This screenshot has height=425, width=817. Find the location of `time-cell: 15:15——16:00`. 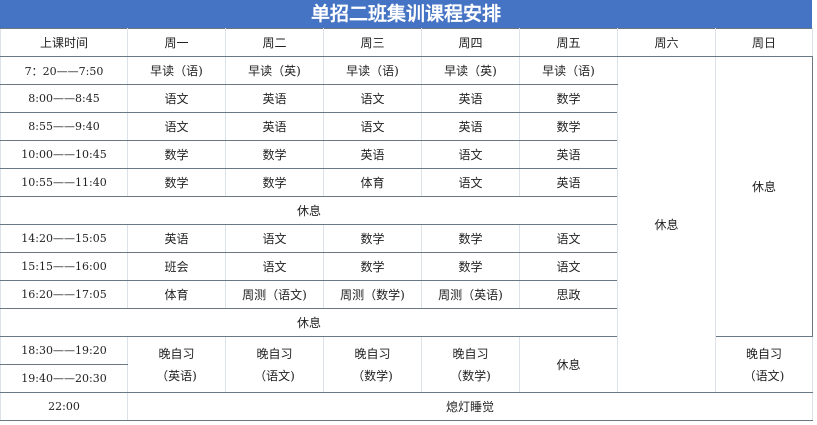

time-cell: 15:15——16:00 is located at coordinates (64, 266).